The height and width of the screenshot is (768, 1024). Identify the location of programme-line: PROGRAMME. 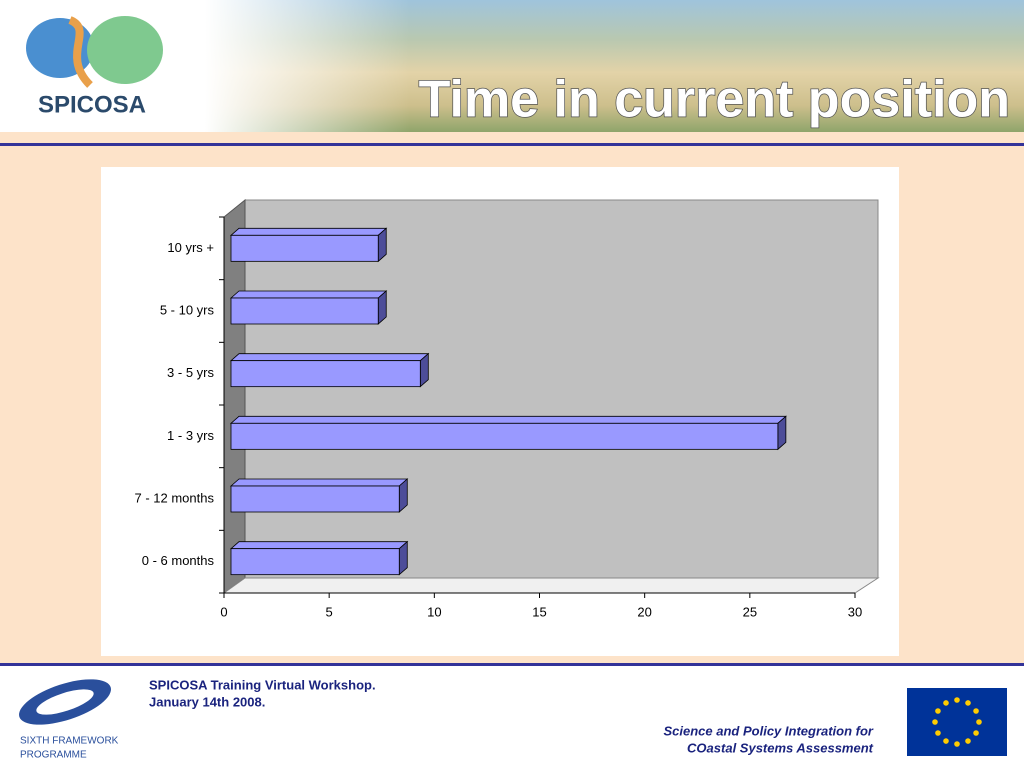
(53, 755).